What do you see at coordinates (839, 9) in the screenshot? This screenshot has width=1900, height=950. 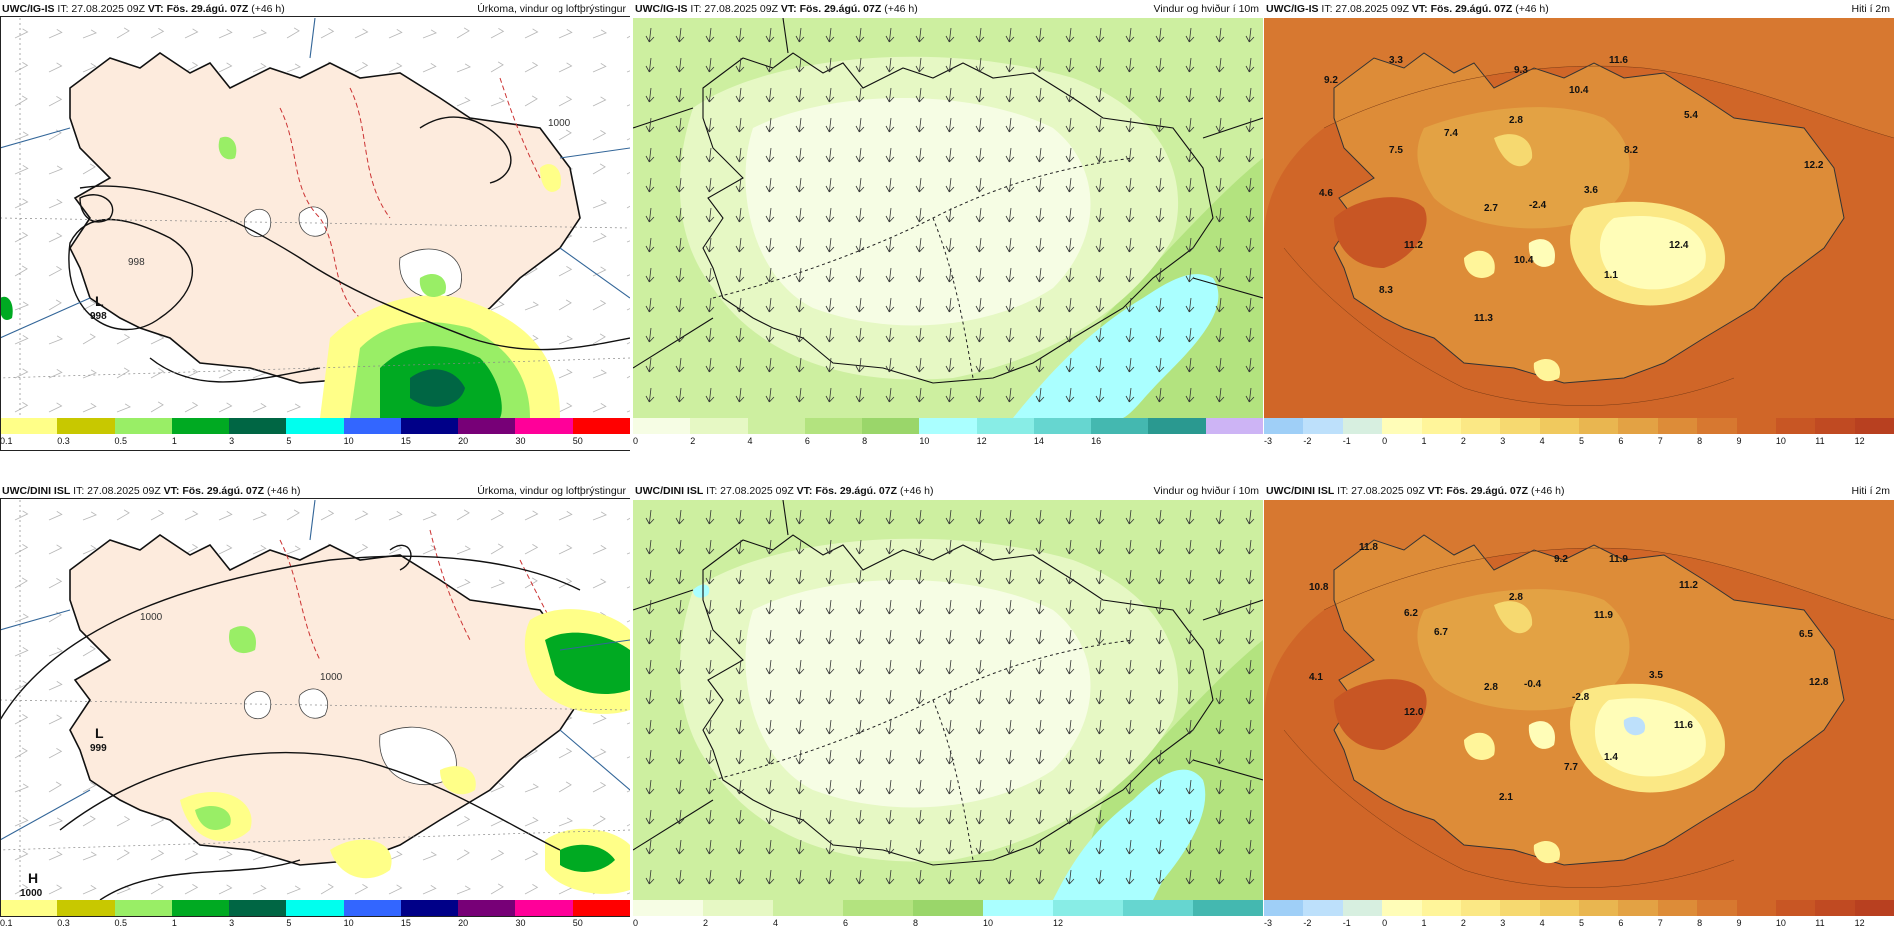 I see `valid-time: Fös. 29.ágú. 07Z` at bounding box center [839, 9].